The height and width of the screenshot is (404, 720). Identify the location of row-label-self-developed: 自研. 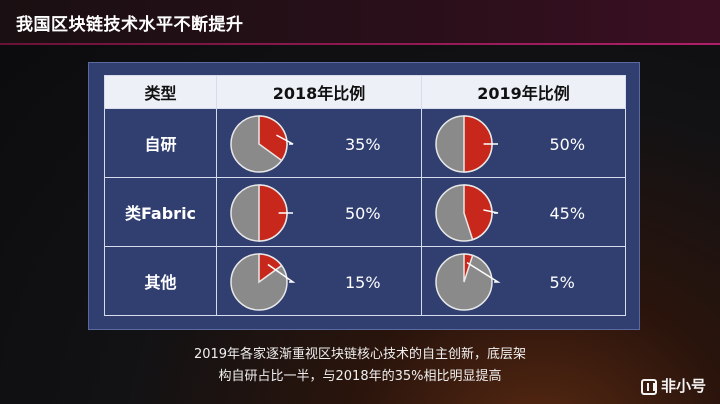
(160, 143).